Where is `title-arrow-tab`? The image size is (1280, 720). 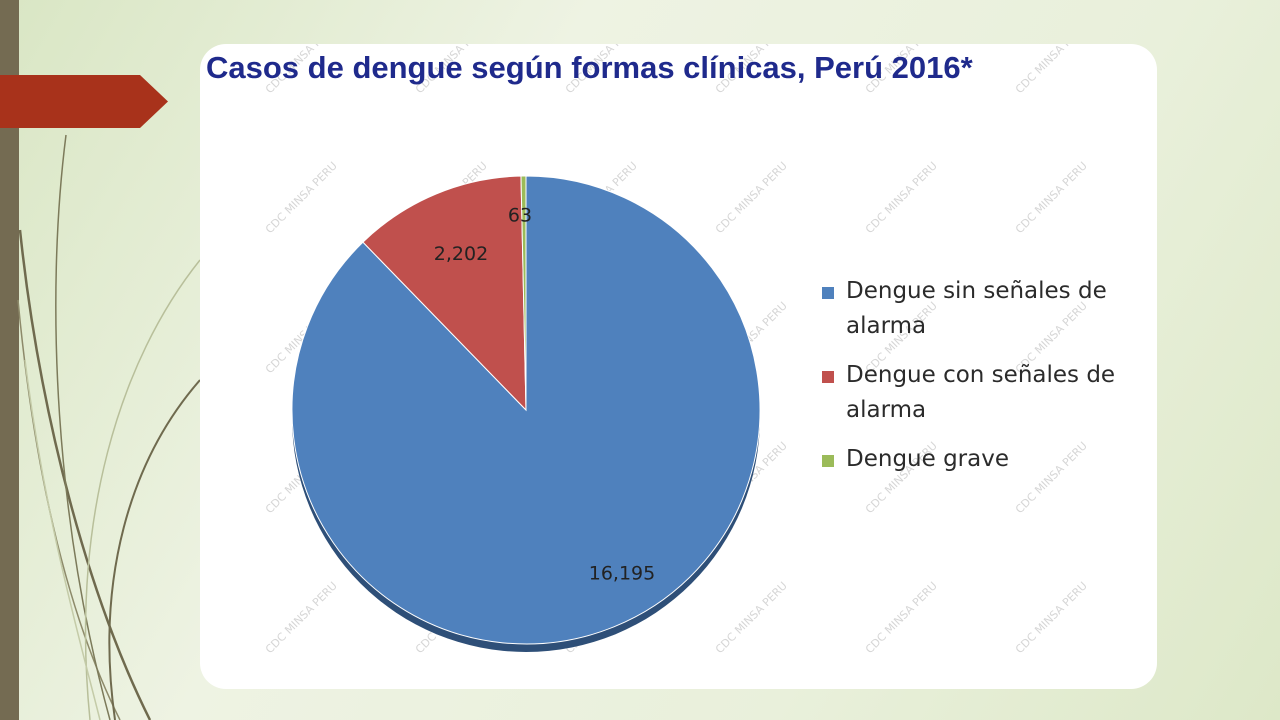
title-arrow-tab is located at coordinates (84, 101).